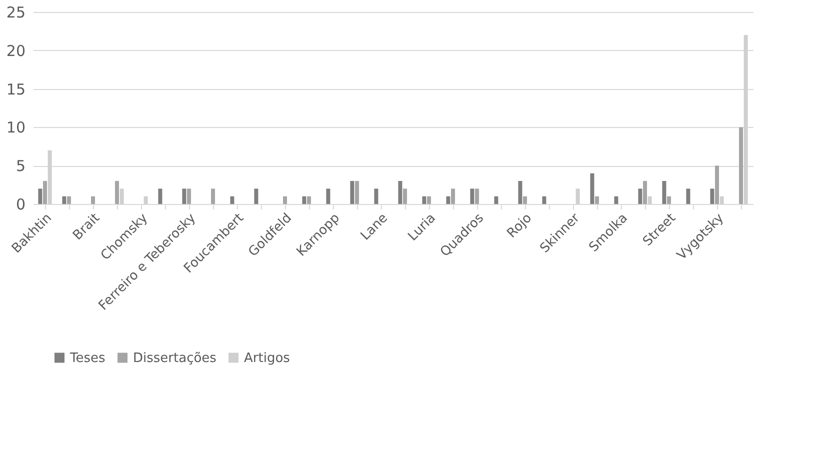 This screenshot has width=825, height=459. What do you see at coordinates (175, 358) in the screenshot?
I see `legend-label: Dissertações` at bounding box center [175, 358].